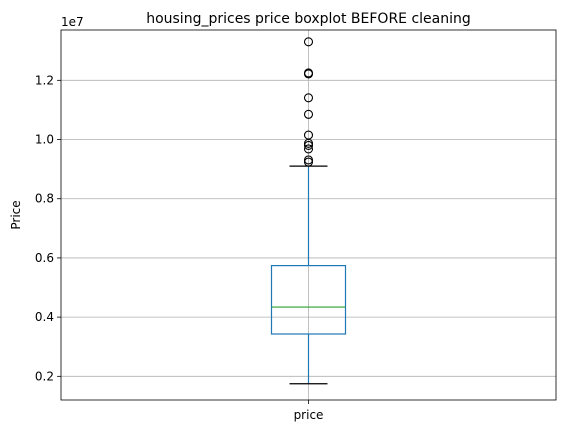 Image resolution: width=567 pixels, height=435 pixels. I want to click on y-tick-label: 0.2, so click(44, 376).